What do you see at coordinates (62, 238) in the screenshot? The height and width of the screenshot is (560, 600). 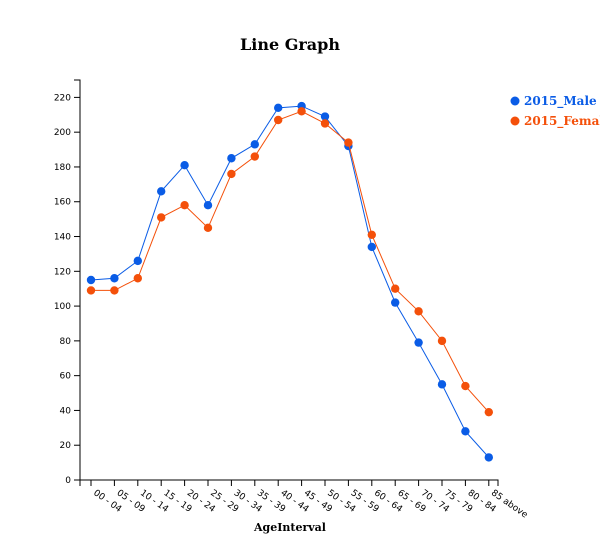 I see `y-tick-label: 140` at bounding box center [62, 238].